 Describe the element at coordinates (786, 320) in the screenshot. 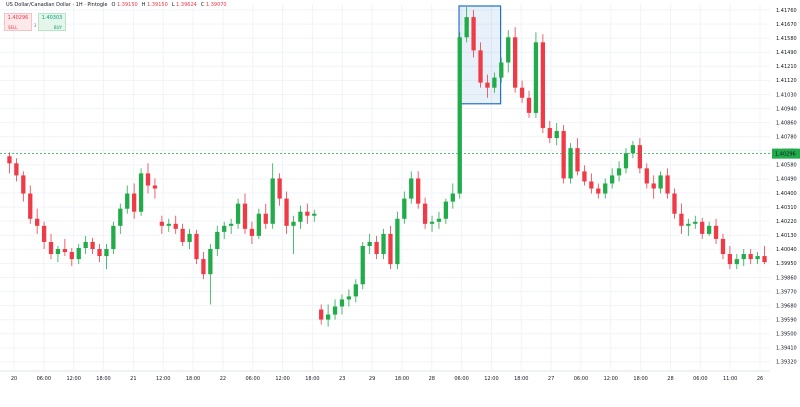

I see `y-tick-label: 1.39590` at that location.